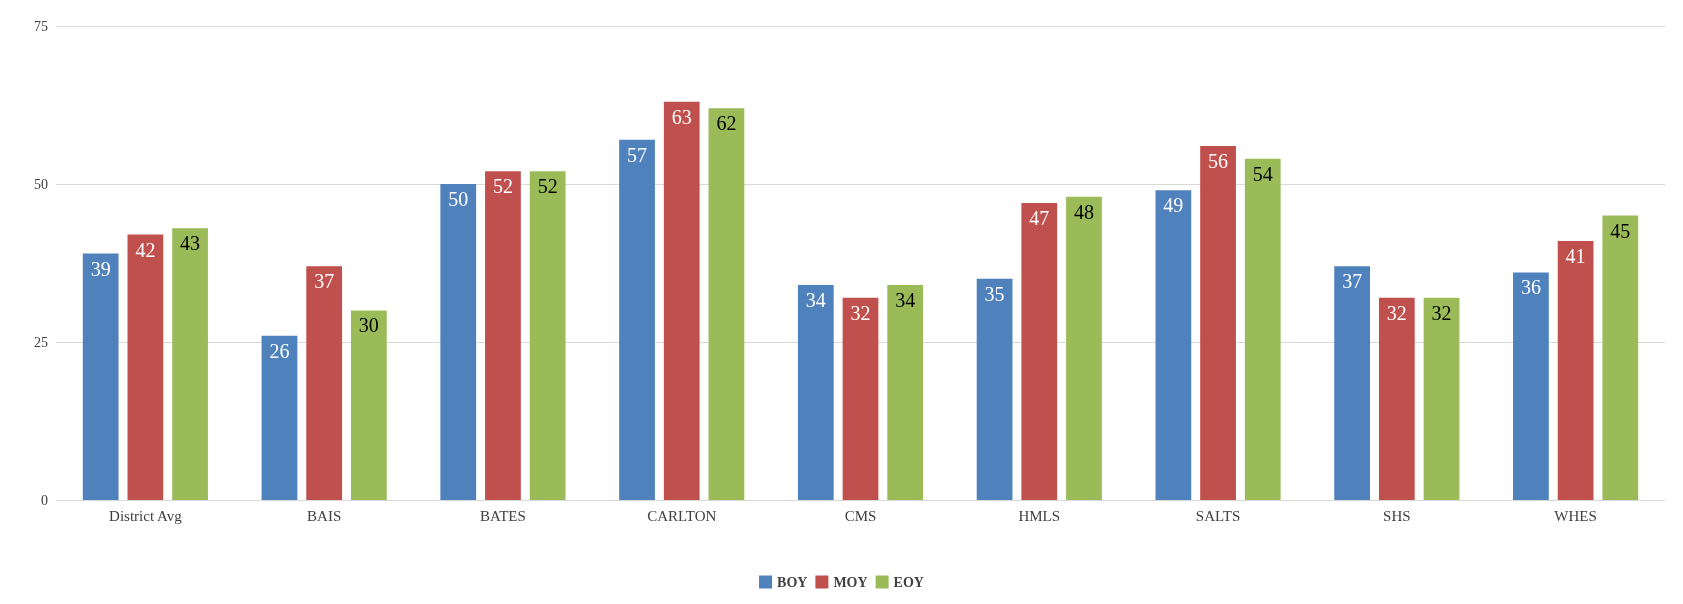 The image size is (1683, 604). I want to click on legend-label: EOY, so click(908, 582).